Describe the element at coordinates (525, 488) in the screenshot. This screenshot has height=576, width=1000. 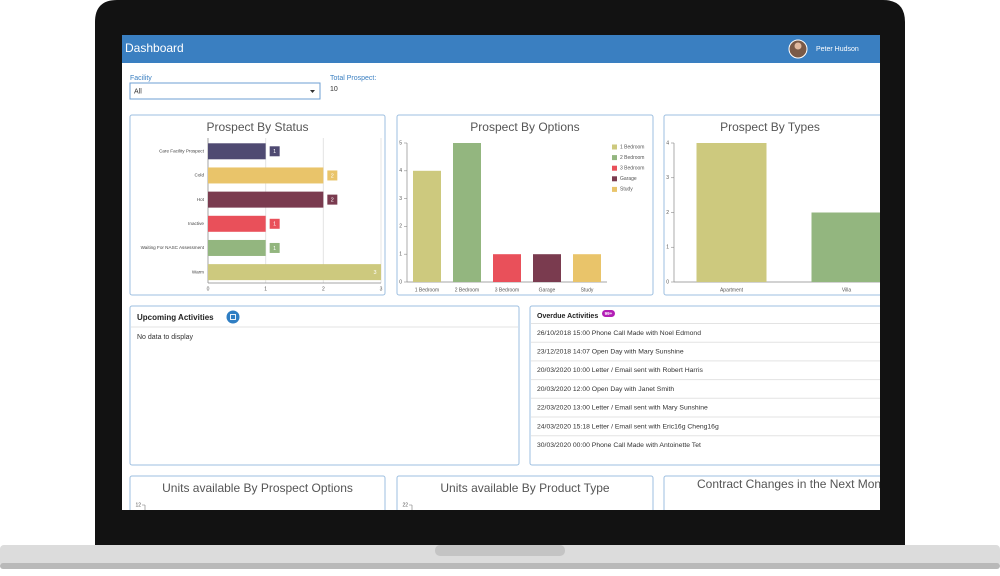
I see `chart-title: Units available By Product Type` at that location.